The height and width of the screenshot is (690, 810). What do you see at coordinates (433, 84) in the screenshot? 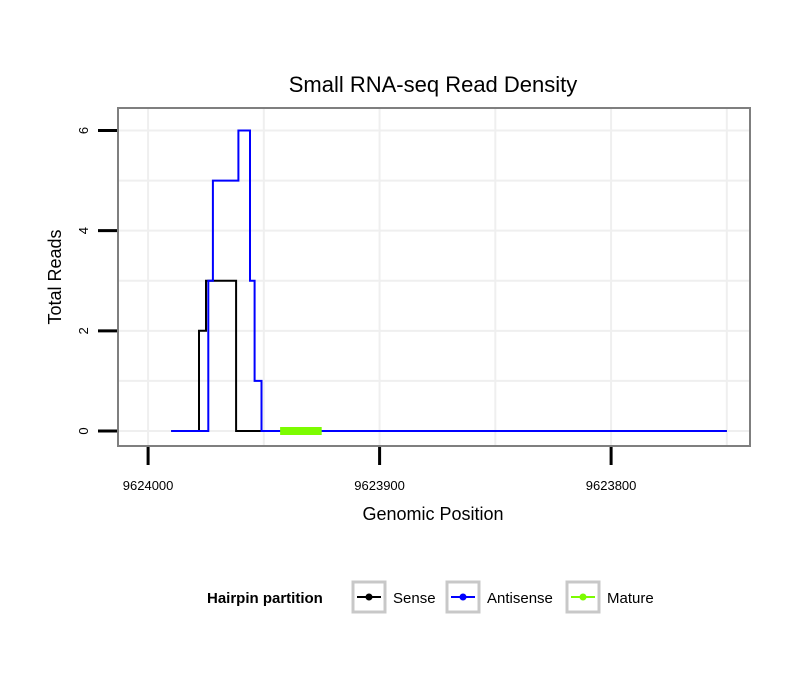
I see `chart-title: Small RNA-seq Read Density` at bounding box center [433, 84].